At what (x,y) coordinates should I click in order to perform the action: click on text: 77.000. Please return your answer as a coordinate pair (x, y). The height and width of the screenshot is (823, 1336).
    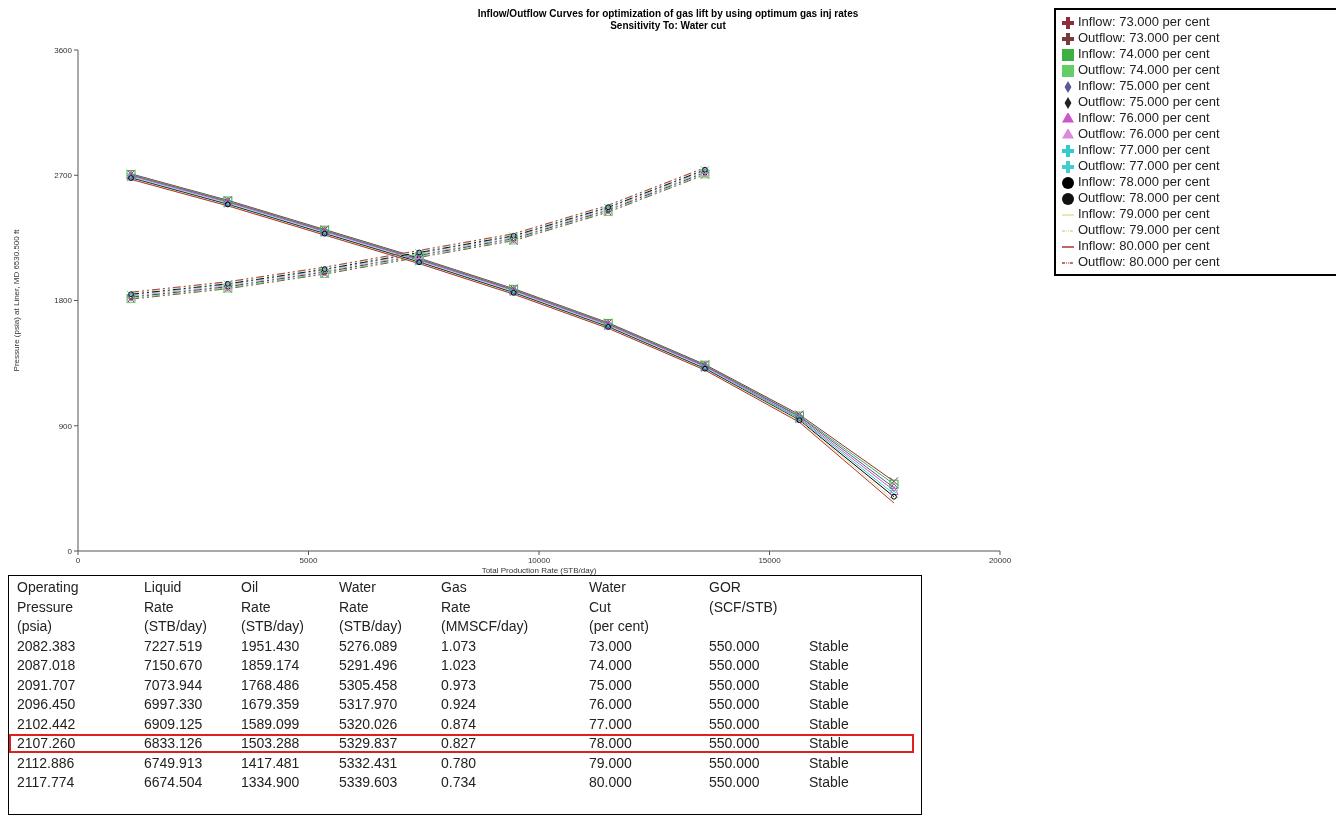
    Looking at the image, I should click on (610, 724).